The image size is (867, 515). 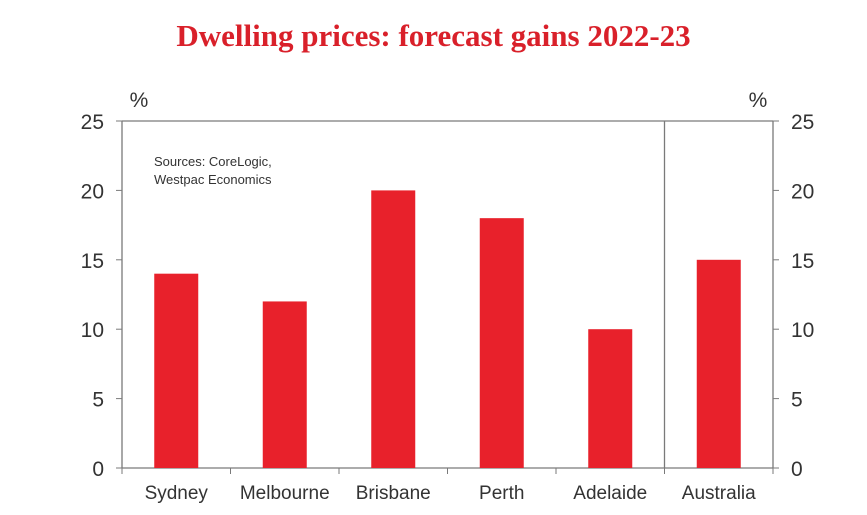 What do you see at coordinates (139, 100) in the screenshot?
I see `left-y-axis-label: %` at bounding box center [139, 100].